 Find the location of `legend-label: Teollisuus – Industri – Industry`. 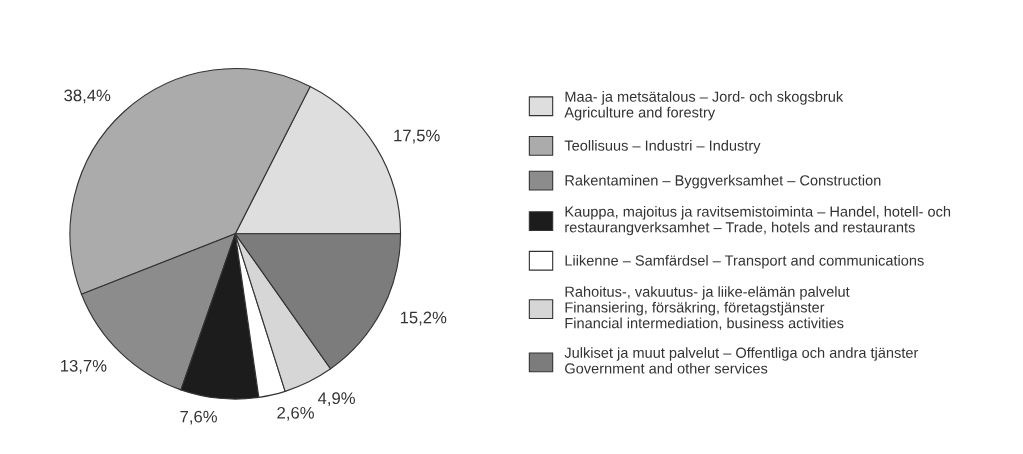

legend-label: Teollisuus – Industri – Industry is located at coordinates (662, 147).